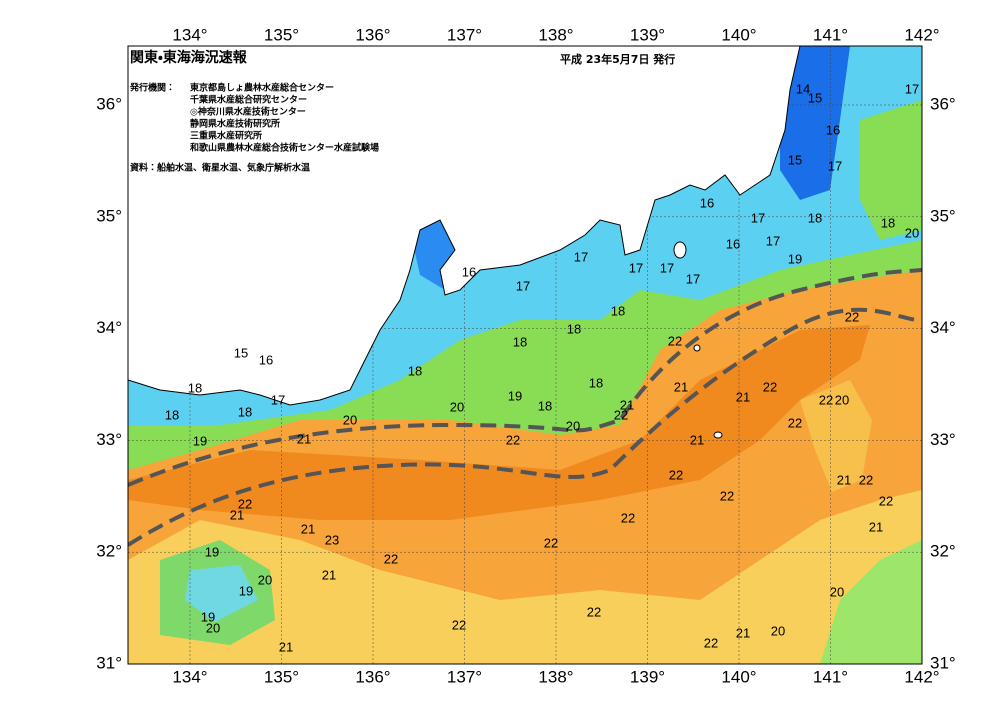 The image size is (1002, 709). What do you see at coordinates (943, 662) in the screenshot?
I see `lat-label: 31°` at bounding box center [943, 662].